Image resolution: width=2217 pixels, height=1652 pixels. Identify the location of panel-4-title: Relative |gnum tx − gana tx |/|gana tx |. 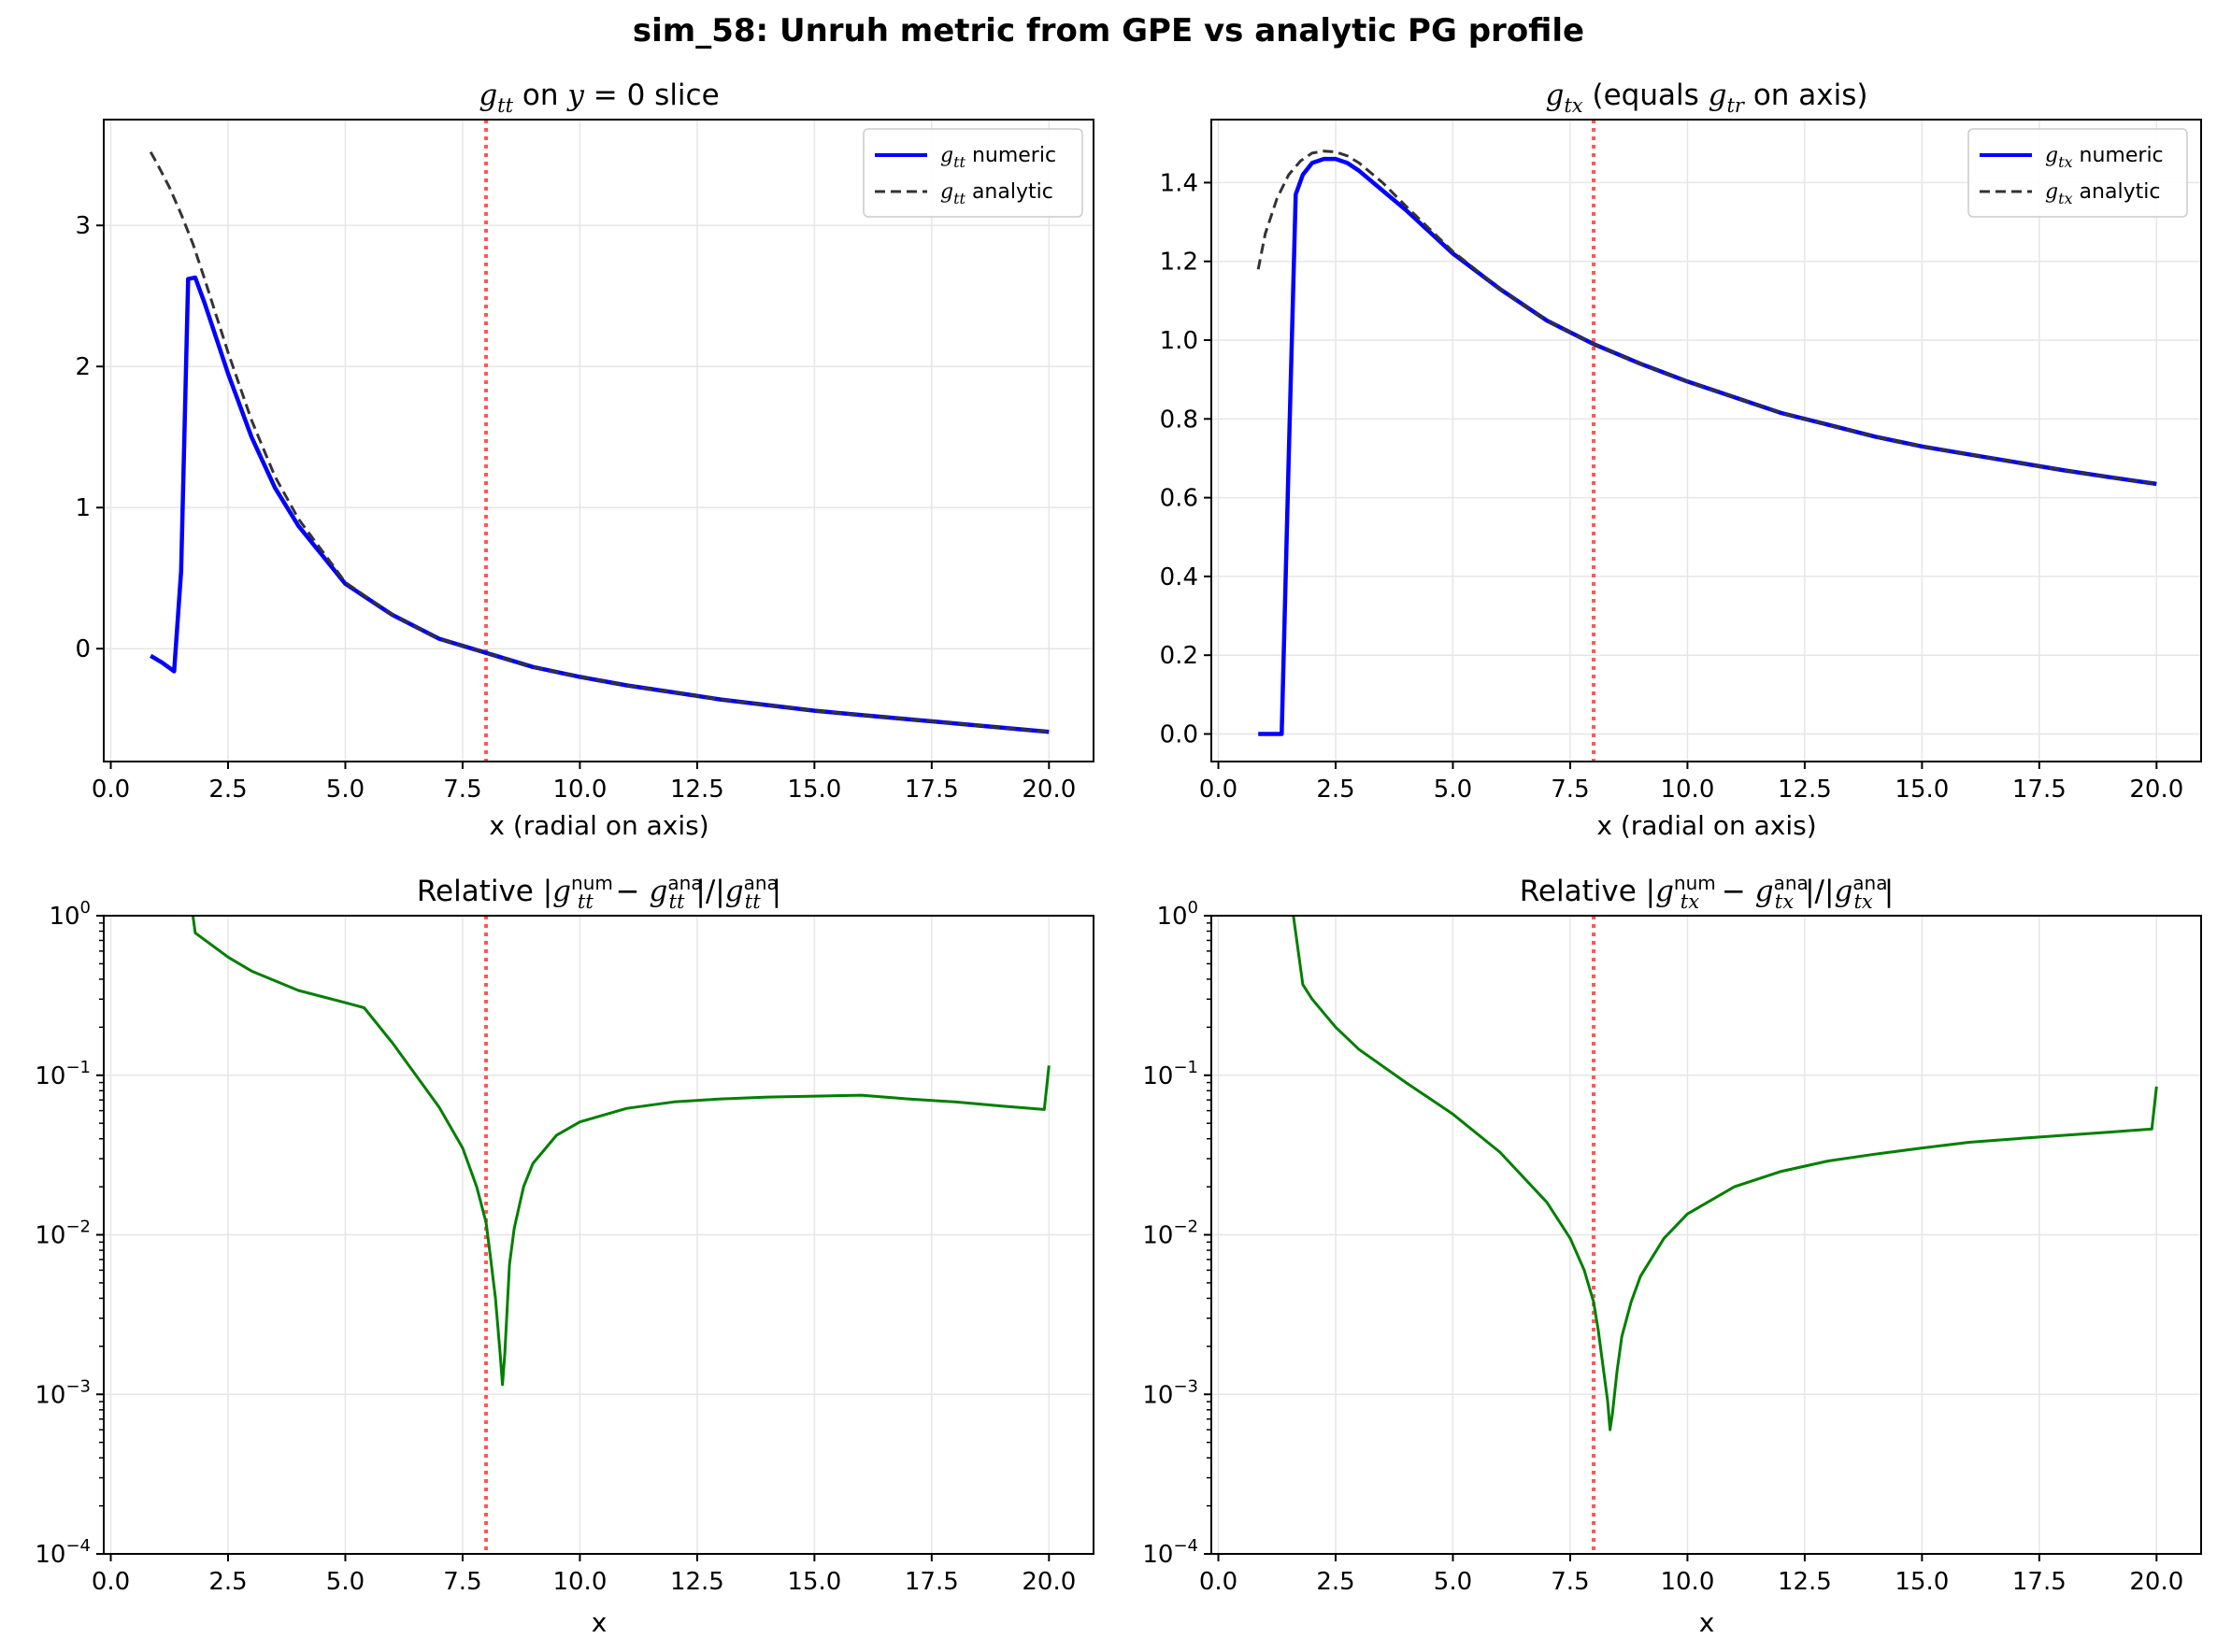
(1707, 893).